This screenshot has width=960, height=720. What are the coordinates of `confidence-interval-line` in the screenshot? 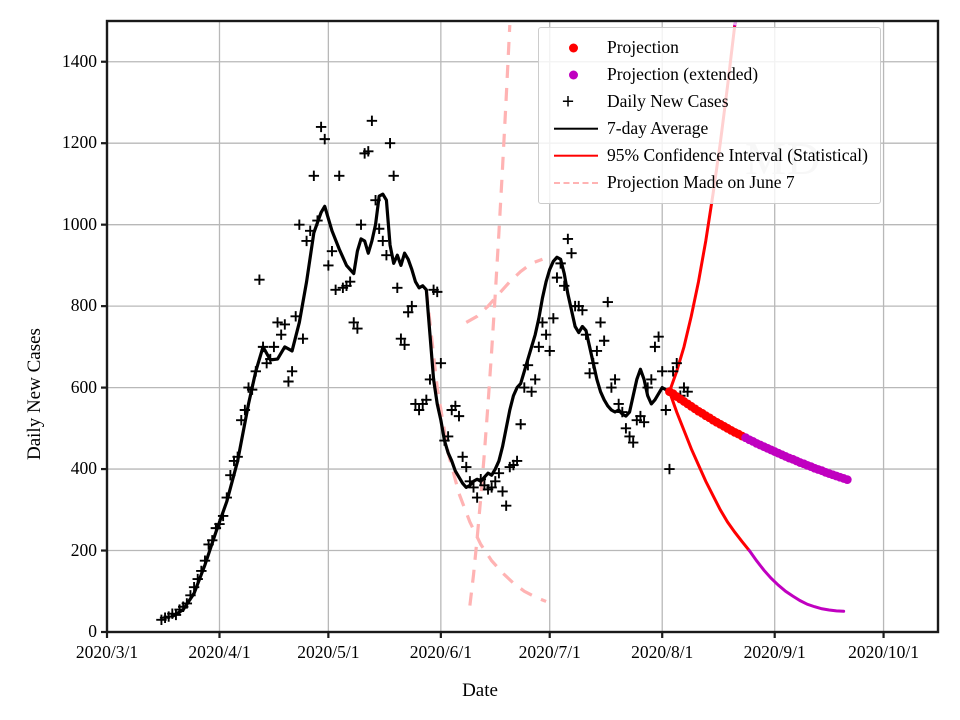 It's located at (709, 471).